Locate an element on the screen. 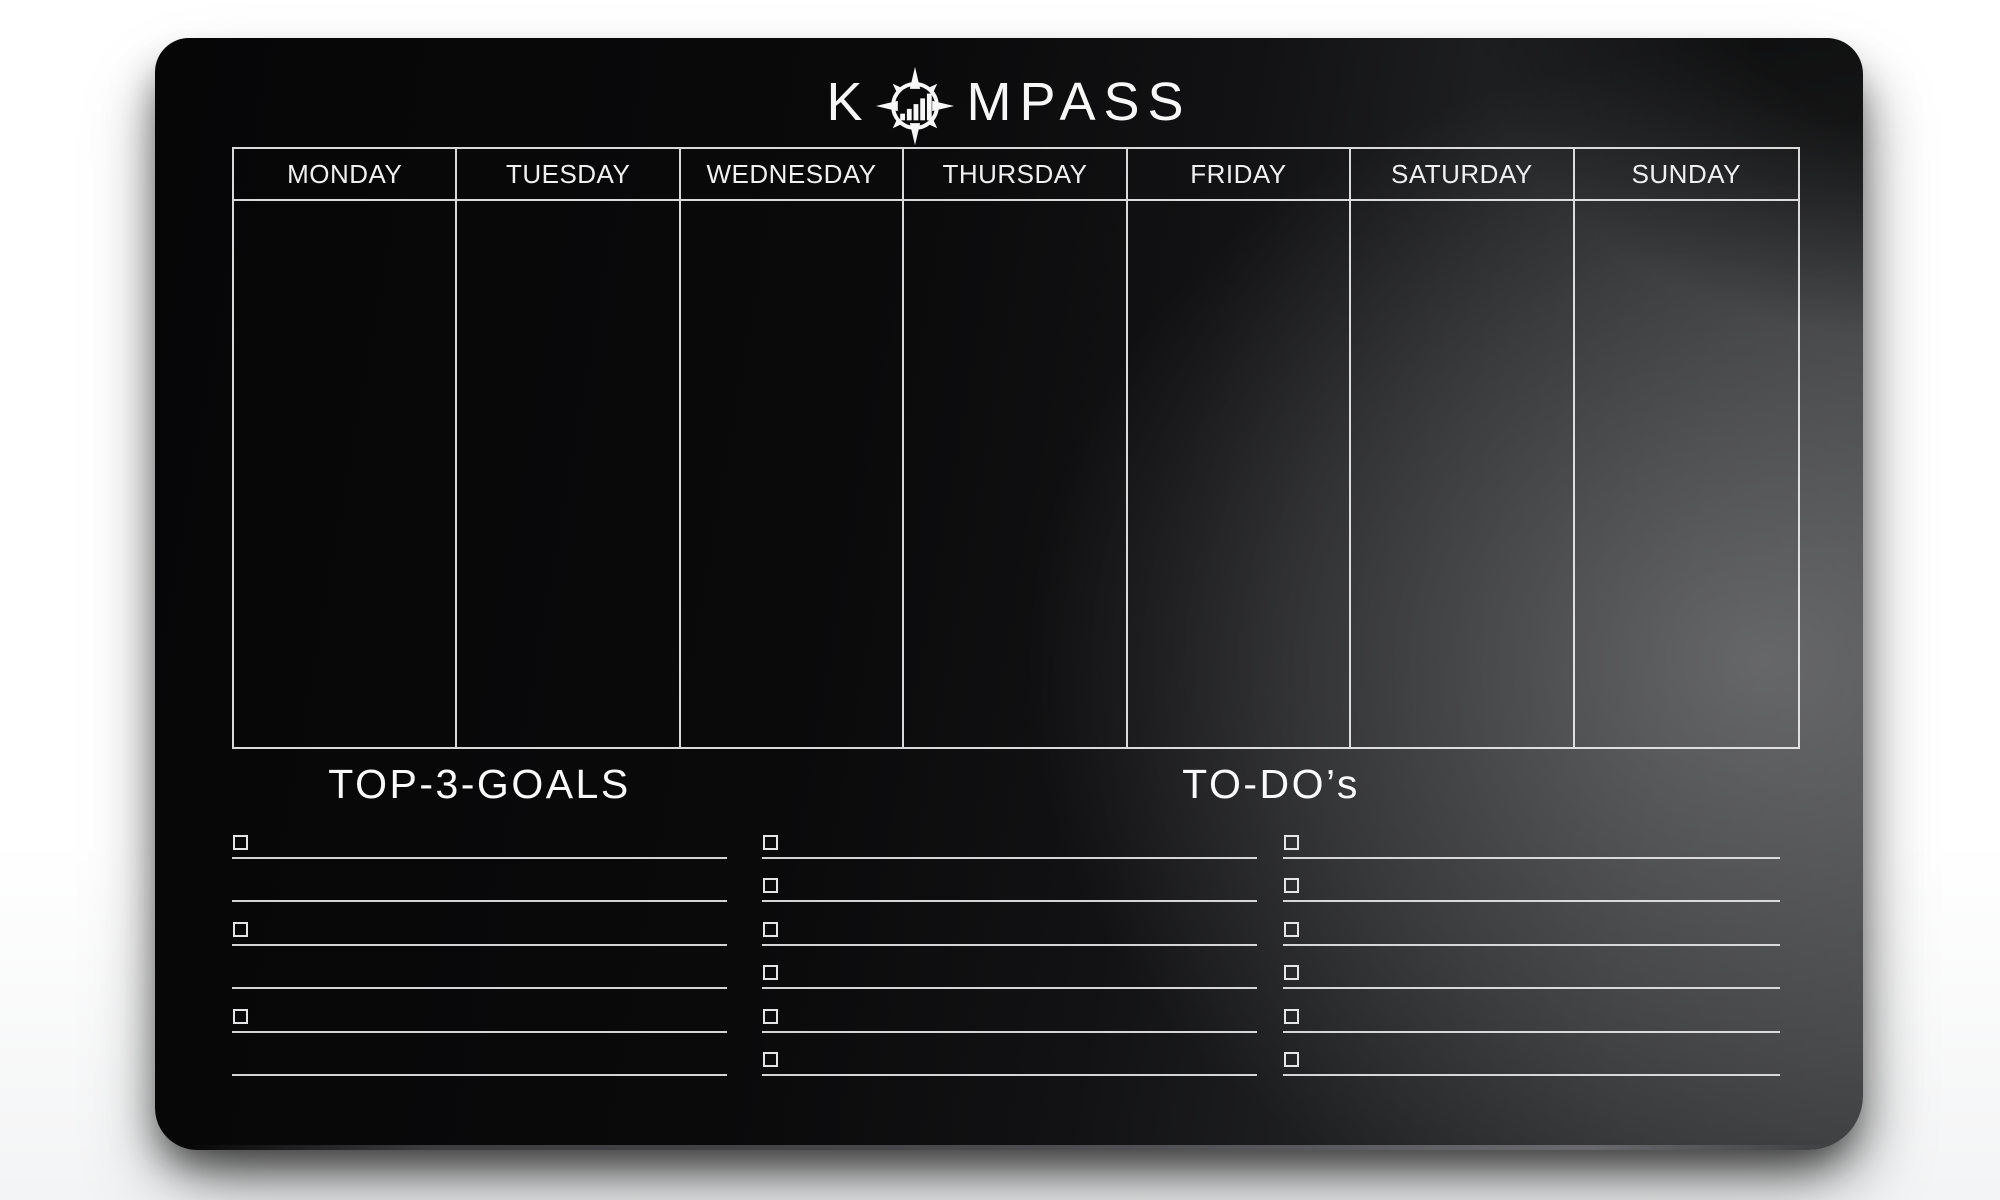  todos-section-title: TO-DO’s is located at coordinates (1271, 784).